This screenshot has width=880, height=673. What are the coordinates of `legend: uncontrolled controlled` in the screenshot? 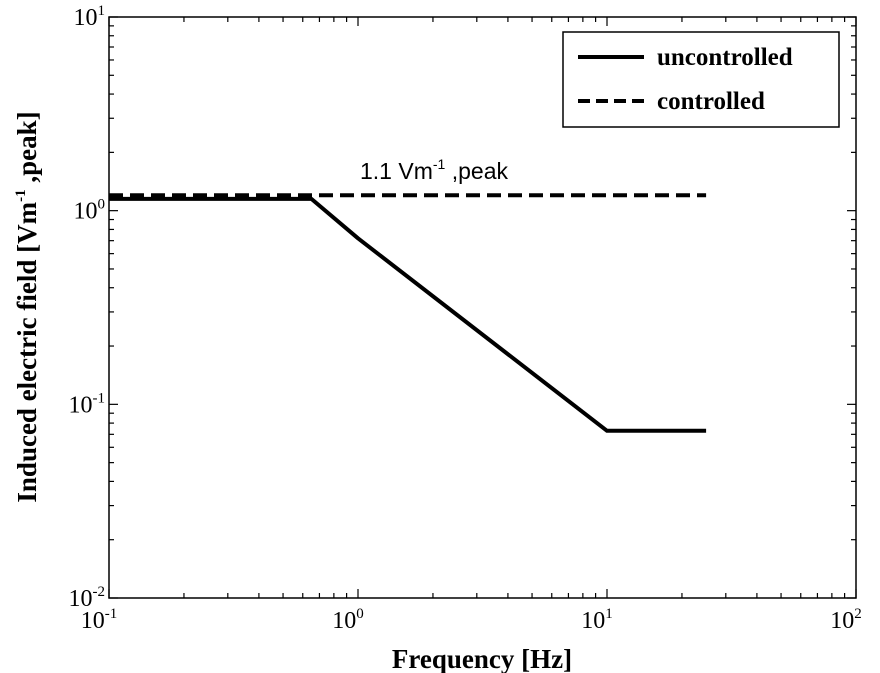 It's located at (701, 79).